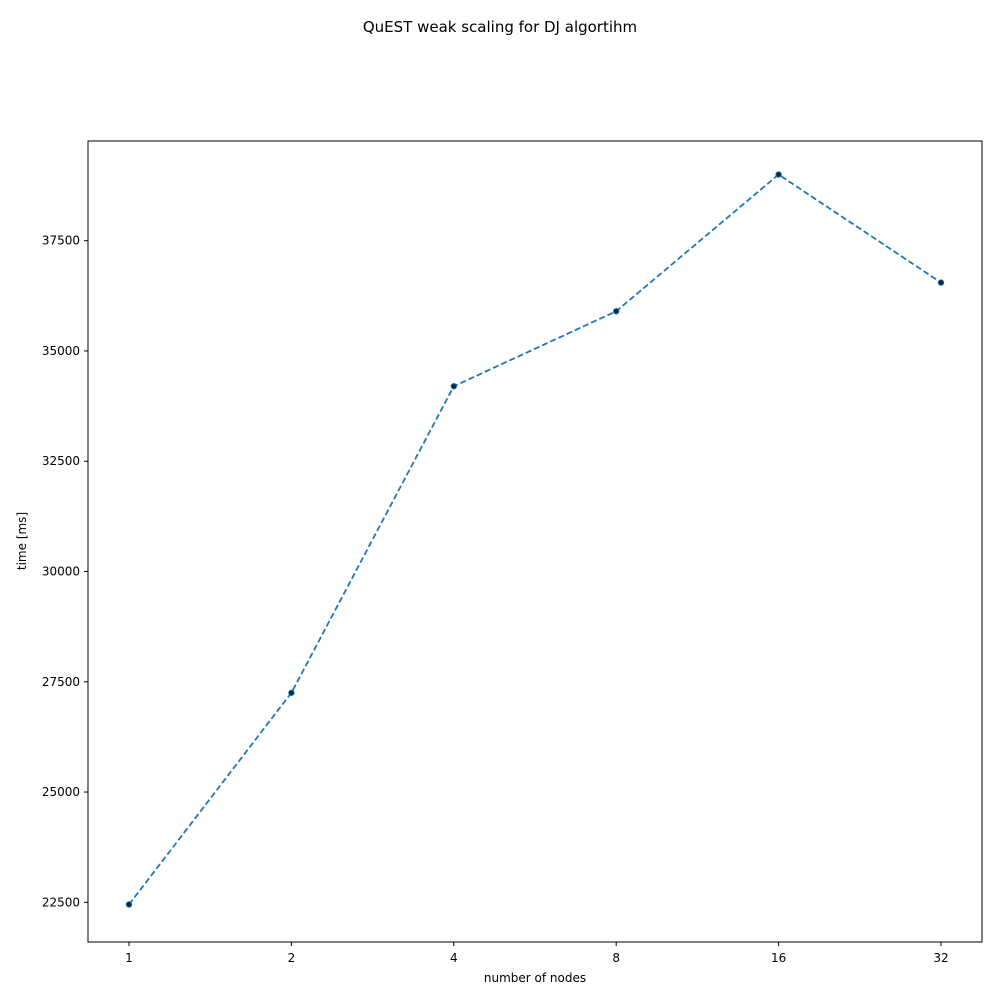  I want to click on y-tick-label: 32500, so click(61, 461).